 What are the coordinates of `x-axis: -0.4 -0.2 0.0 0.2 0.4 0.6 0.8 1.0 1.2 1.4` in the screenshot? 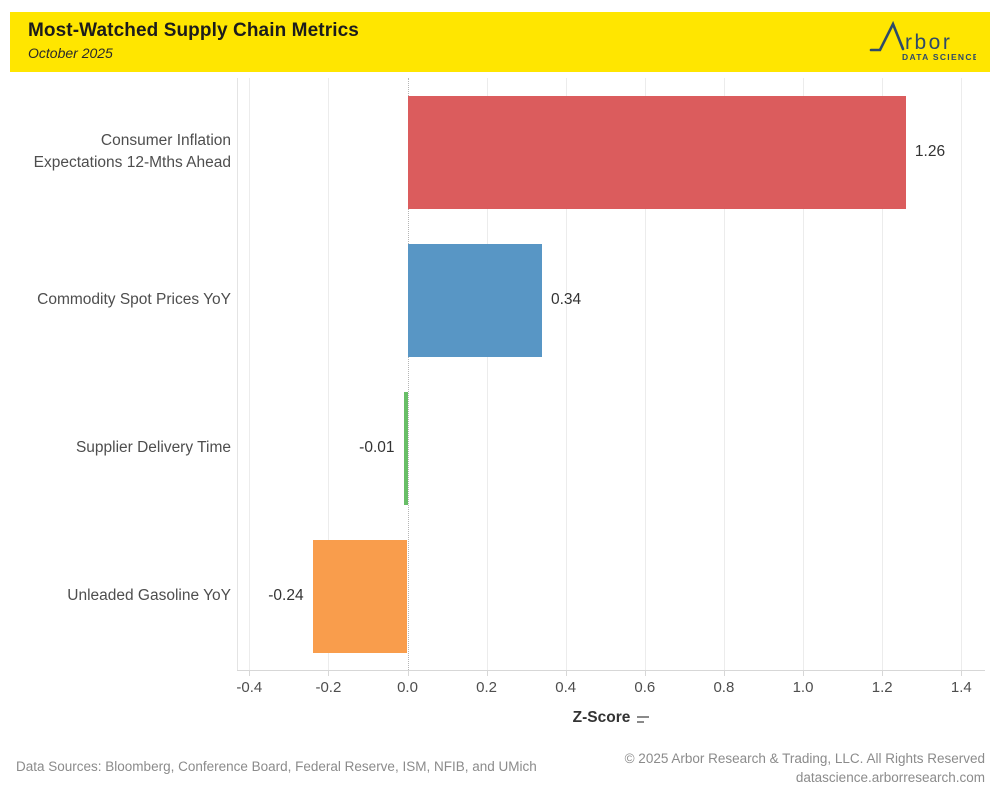 It's located at (610, 685).